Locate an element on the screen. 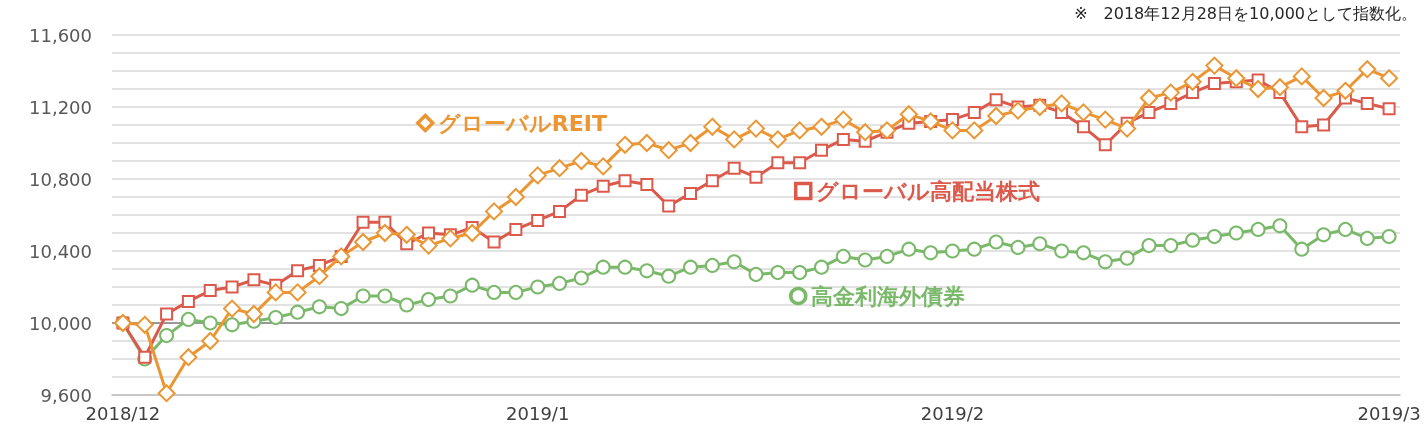 The width and height of the screenshot is (1427, 429). x-tick-label: 2019/3 is located at coordinates (1389, 413).